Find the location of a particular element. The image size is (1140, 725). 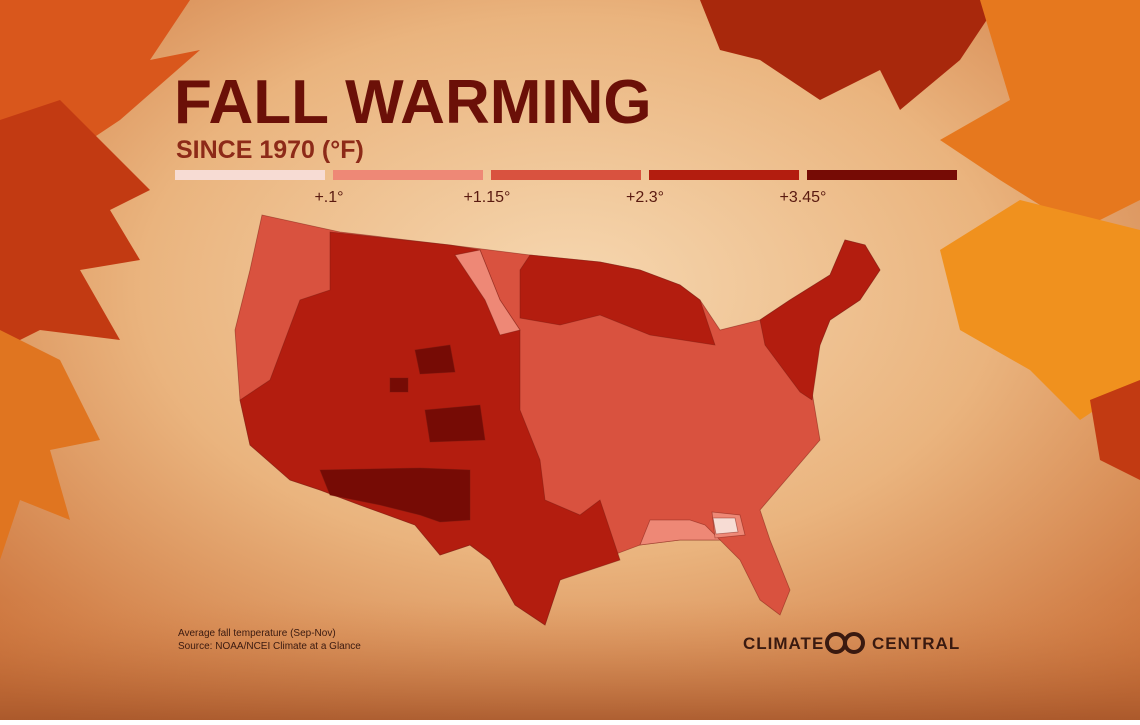

title: FALL WARMING is located at coordinates (413, 102).